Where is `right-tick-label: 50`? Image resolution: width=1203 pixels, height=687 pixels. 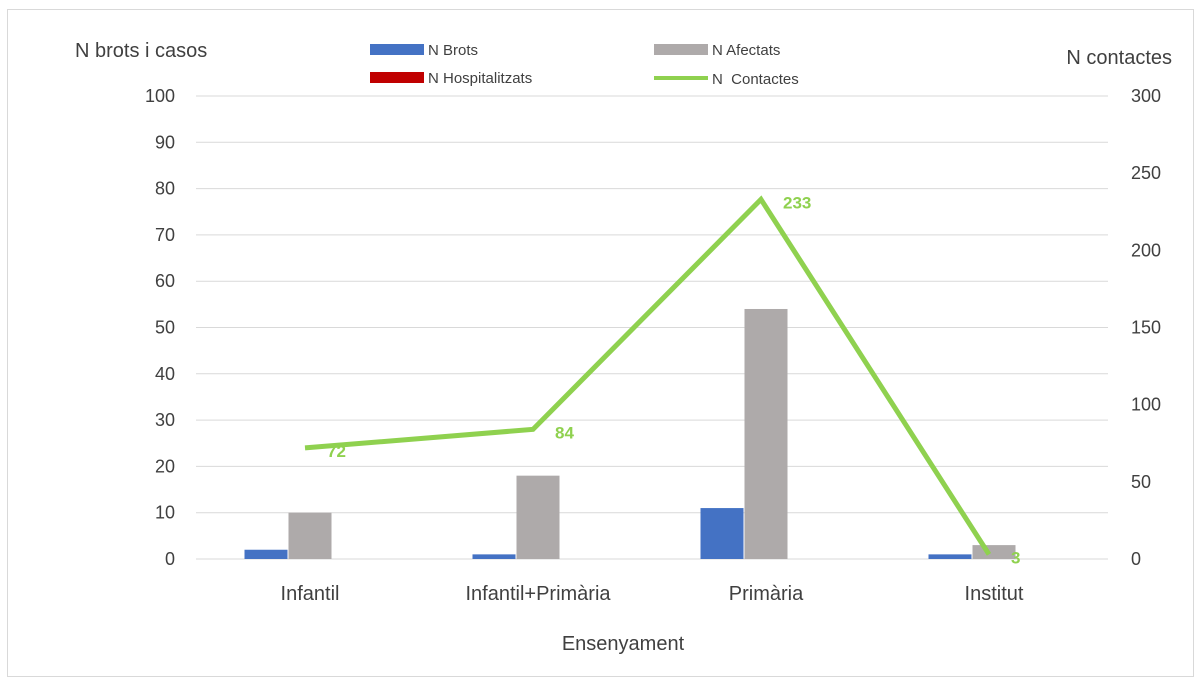
right-tick-label: 50 is located at coordinates (1141, 482).